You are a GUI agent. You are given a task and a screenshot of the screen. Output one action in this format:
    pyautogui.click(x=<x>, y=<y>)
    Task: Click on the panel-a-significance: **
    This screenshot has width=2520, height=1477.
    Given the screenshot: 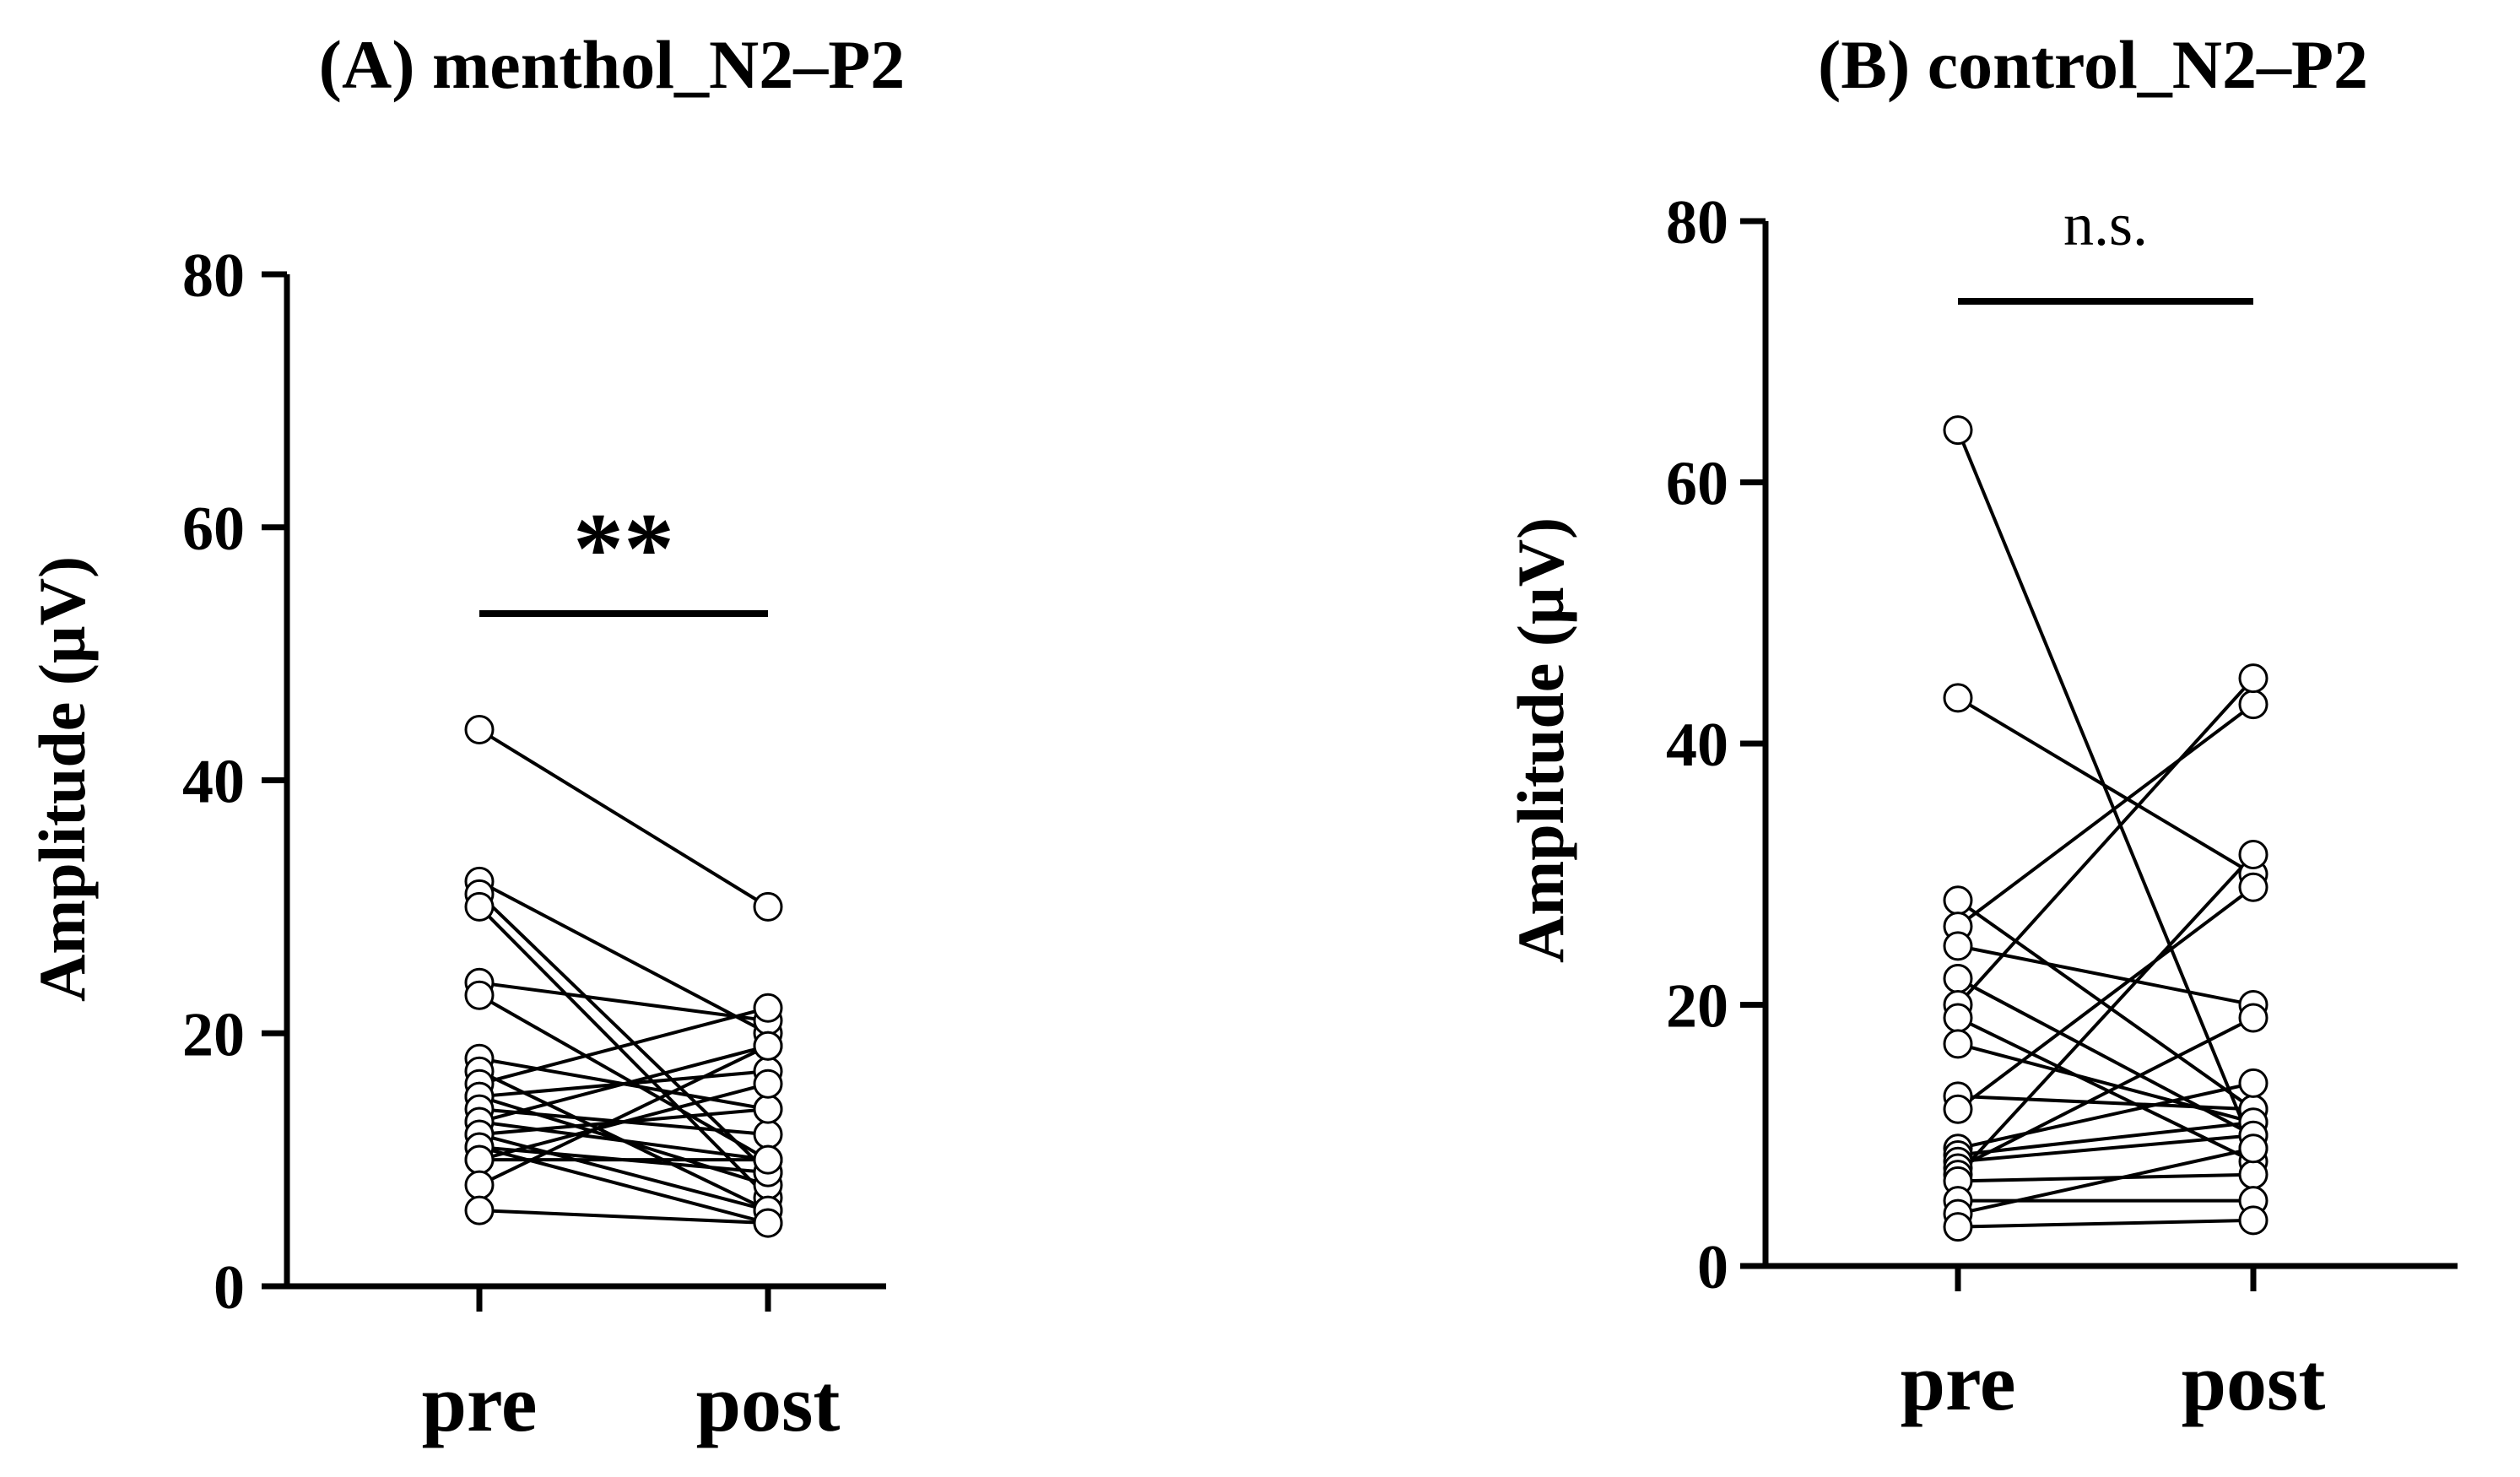 What is the action you would take?
    pyautogui.click(x=623, y=554)
    